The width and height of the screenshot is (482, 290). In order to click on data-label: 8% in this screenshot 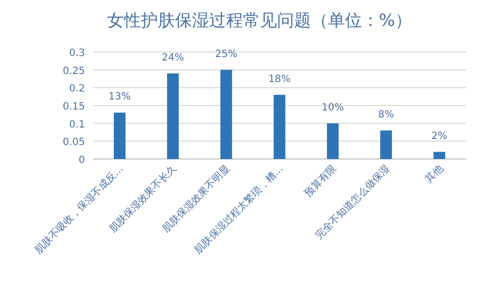, I will do `click(386, 114)`.